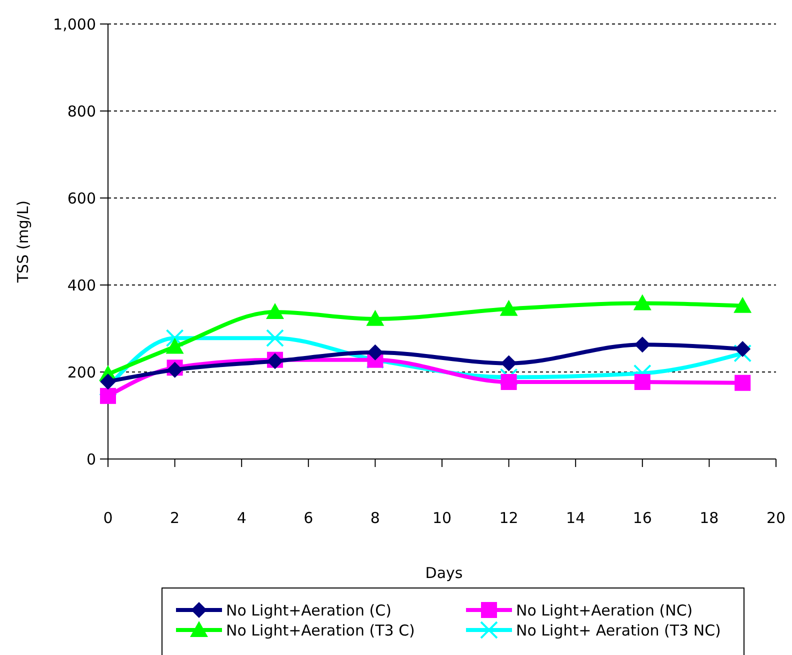 This screenshot has height=655, width=792. Describe the element at coordinates (74, 24) in the screenshot. I see `y-tick-label: 1,000` at that location.